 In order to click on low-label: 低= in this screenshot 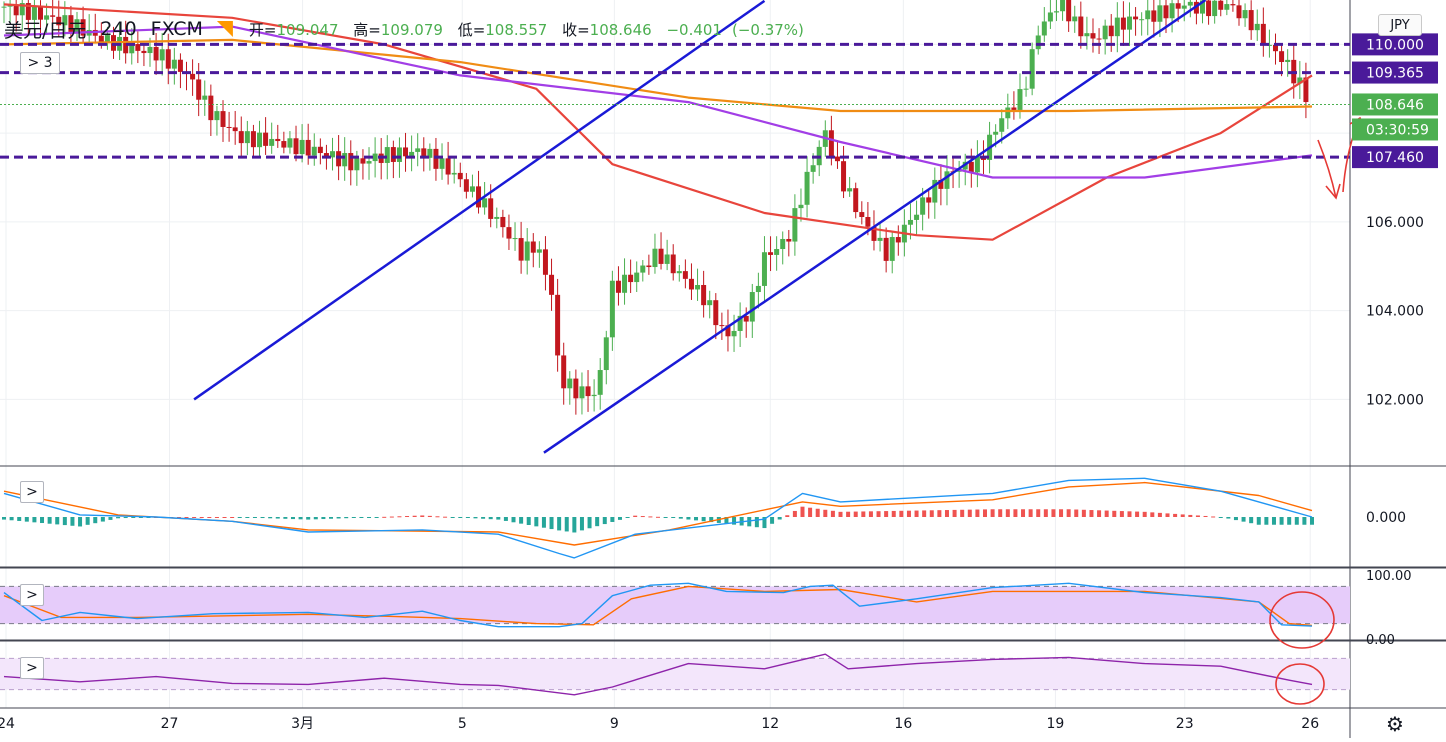, I will do `click(471, 29)`.